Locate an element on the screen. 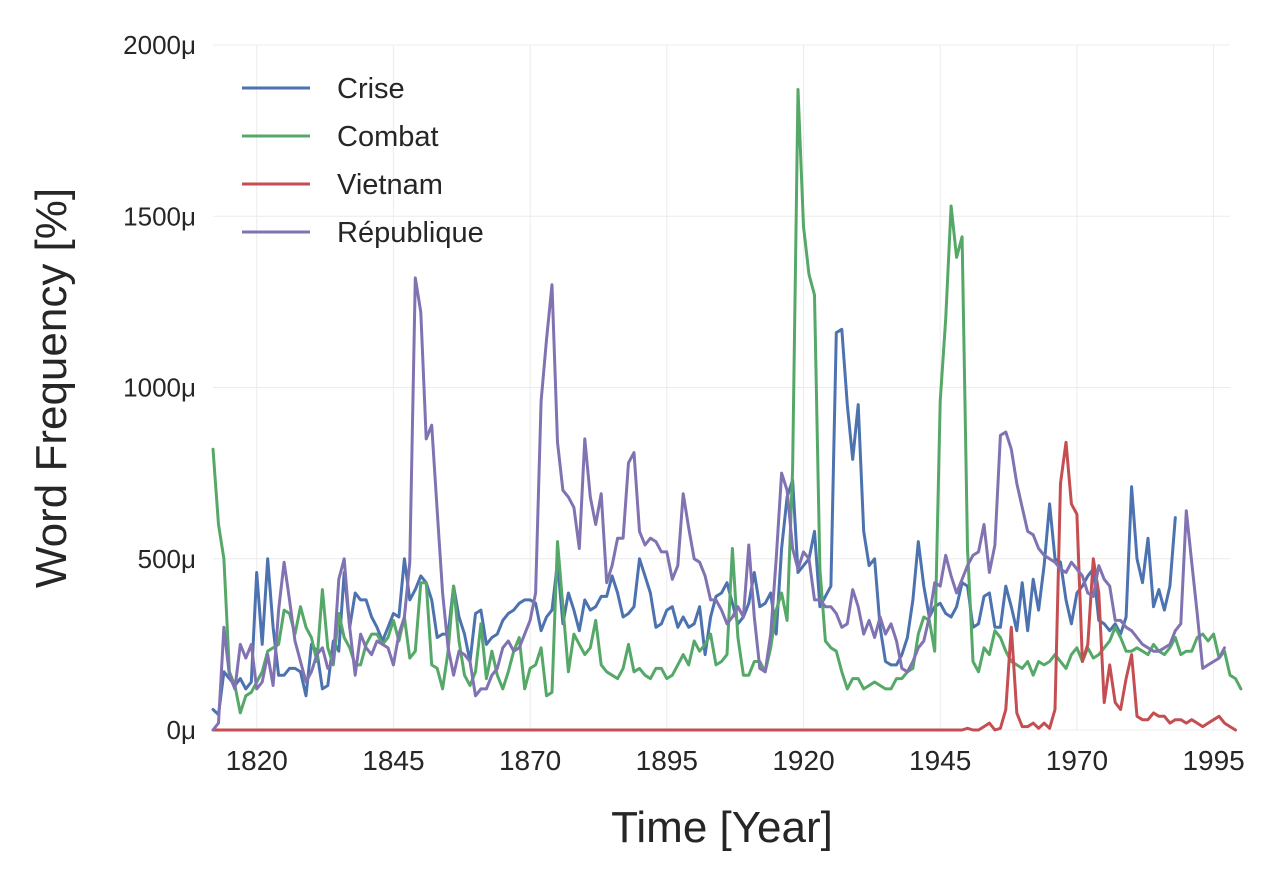  legend-label-combat: Combat is located at coordinates (388, 137).